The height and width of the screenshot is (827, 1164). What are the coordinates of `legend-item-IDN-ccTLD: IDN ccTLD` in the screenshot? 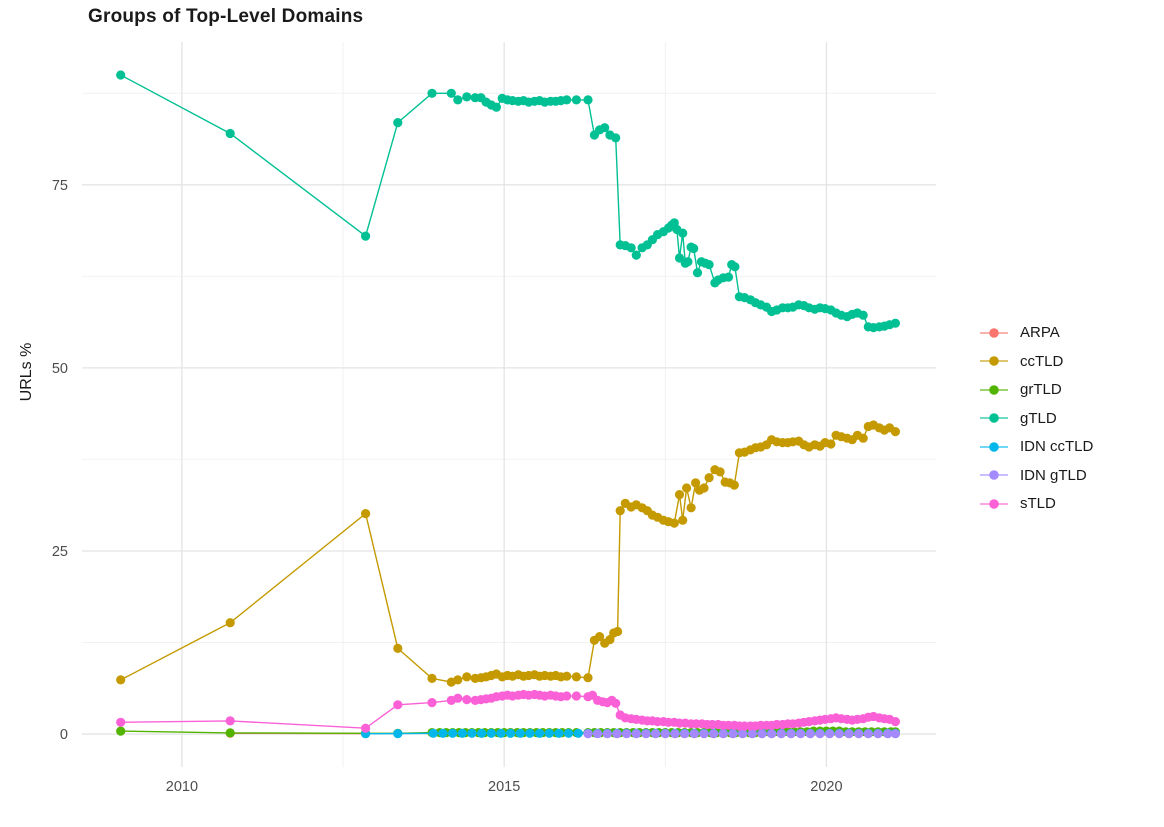 It's located at (1035, 446).